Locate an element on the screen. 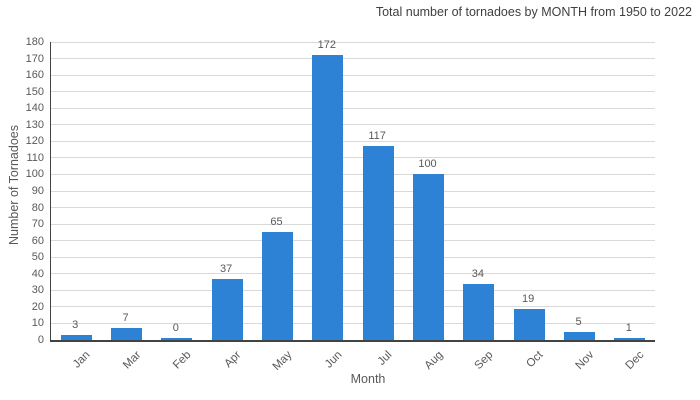  y-tick-label: 80 is located at coordinates (37, 207).